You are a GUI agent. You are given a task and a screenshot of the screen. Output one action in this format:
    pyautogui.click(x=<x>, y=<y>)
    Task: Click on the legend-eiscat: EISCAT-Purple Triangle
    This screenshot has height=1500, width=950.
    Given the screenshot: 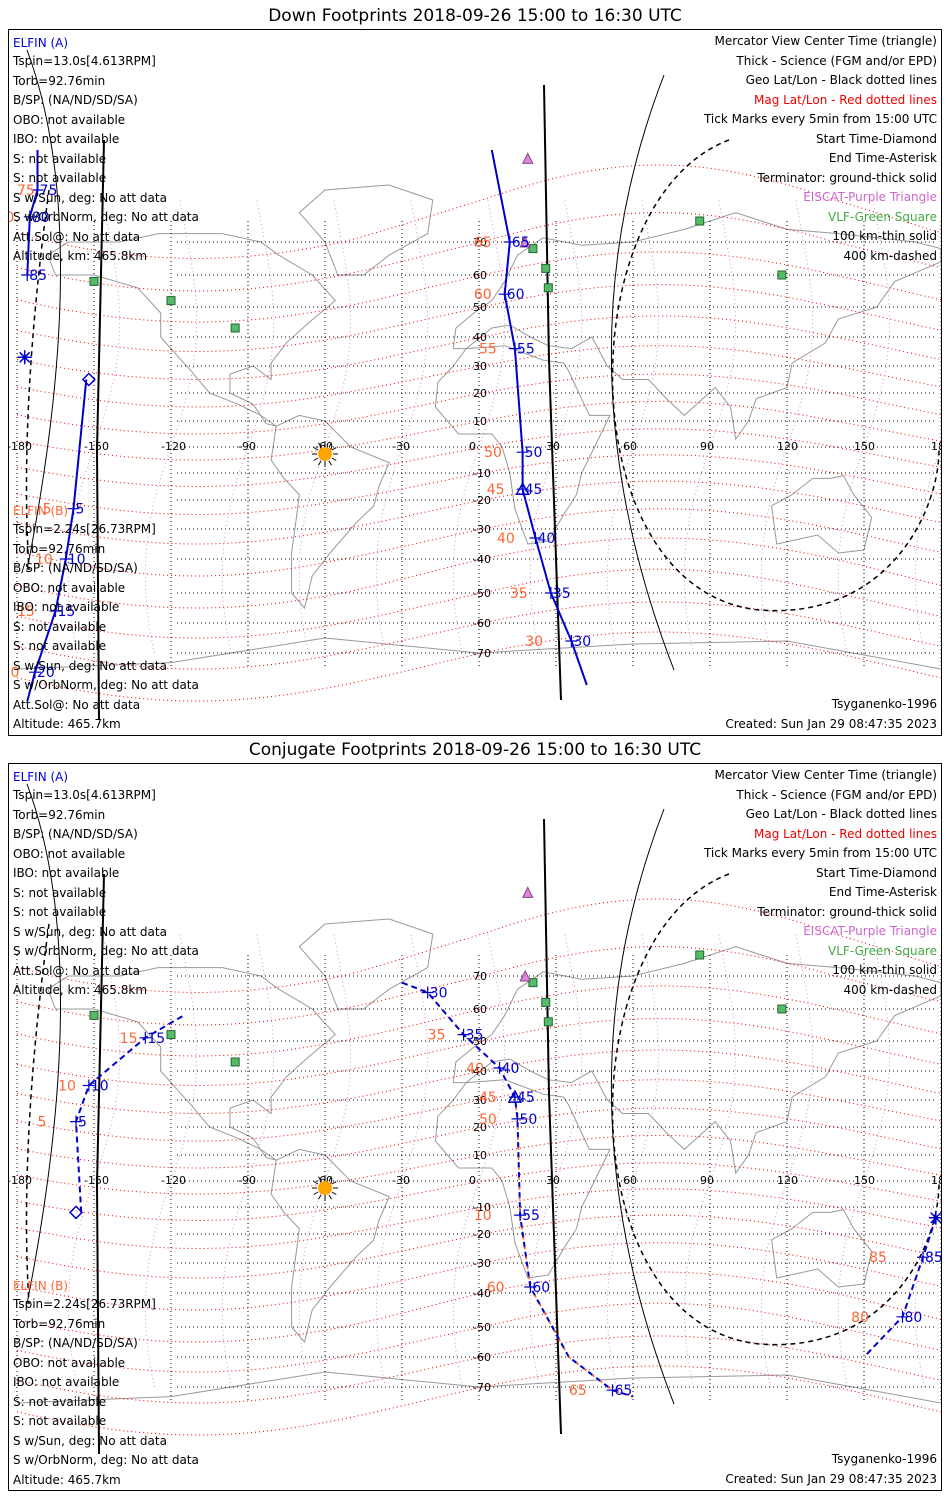 What is the action you would take?
    pyautogui.click(x=870, y=931)
    